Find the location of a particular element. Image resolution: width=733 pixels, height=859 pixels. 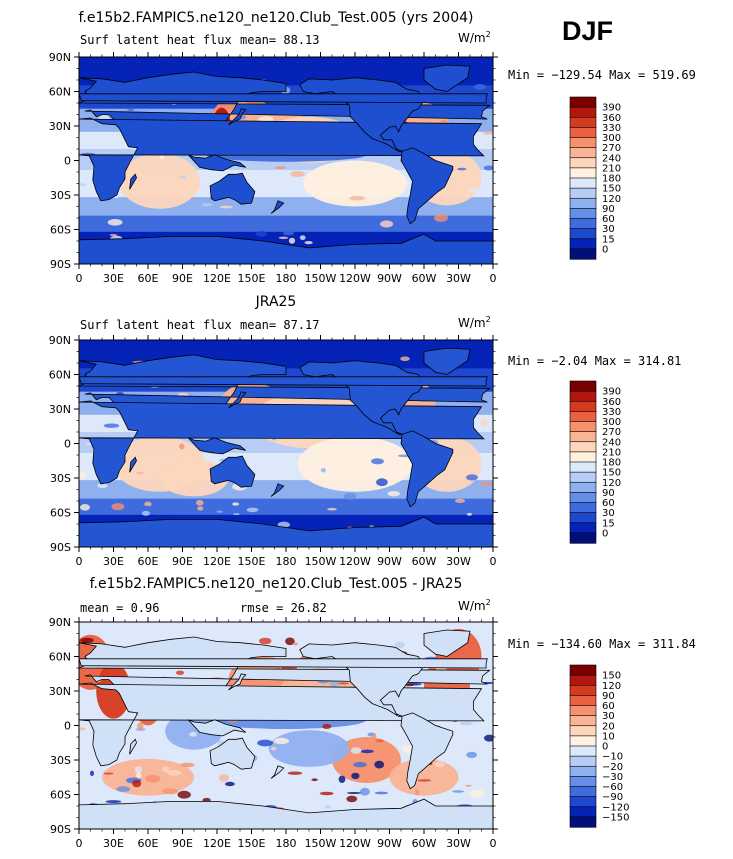

field-model is located at coordinates (286, 160).